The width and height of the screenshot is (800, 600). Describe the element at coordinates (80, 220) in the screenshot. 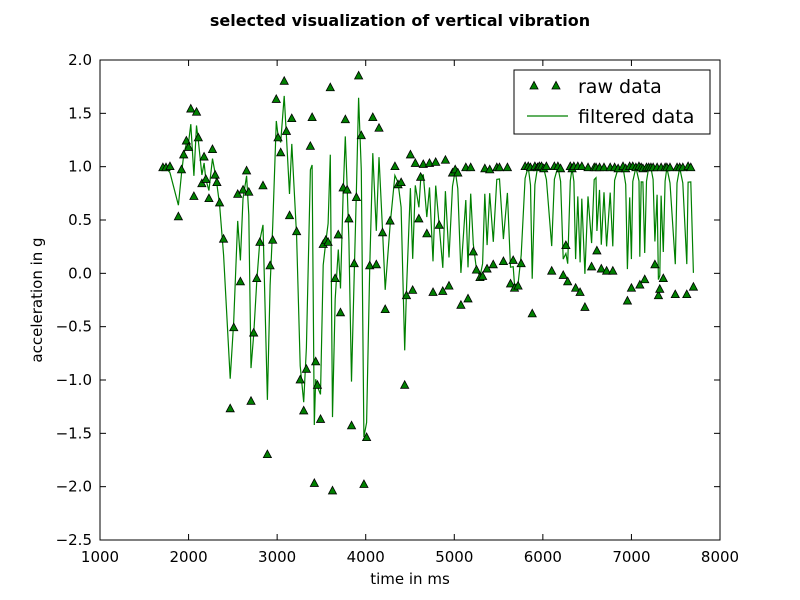

I see `y-tick-label: 0.5` at that location.